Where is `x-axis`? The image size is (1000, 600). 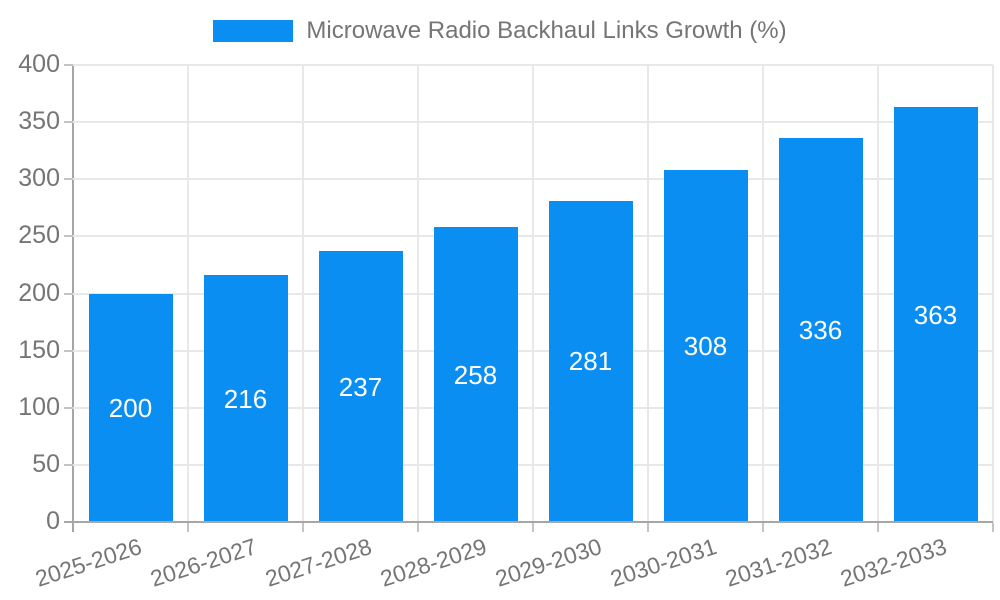 x-axis is located at coordinates (528, 522).